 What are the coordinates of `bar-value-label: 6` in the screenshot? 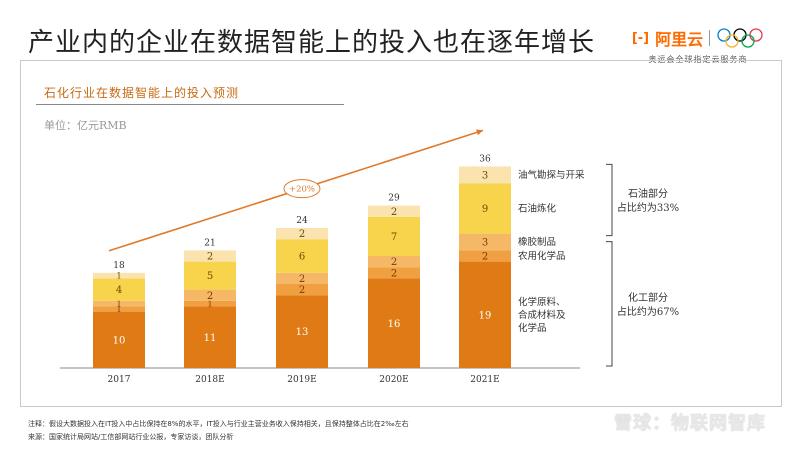 It's located at (302, 257).